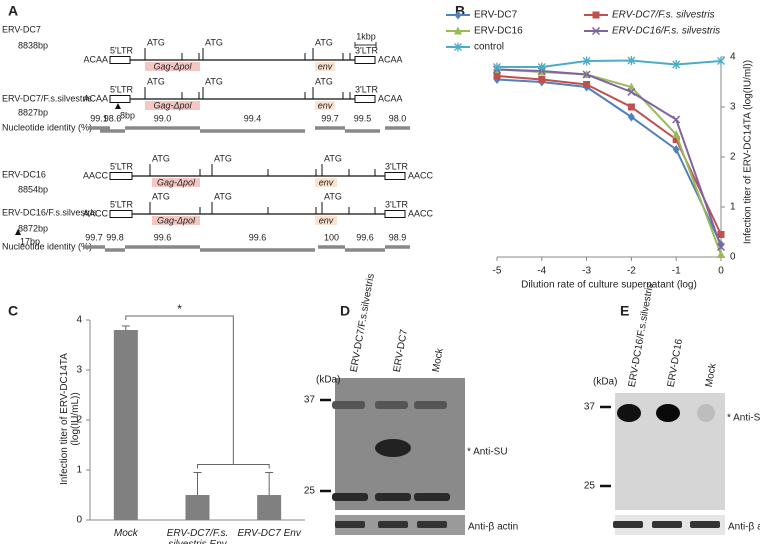 The image size is (760, 544). What do you see at coordinates (95, 59) in the screenshot?
I see `left-site: ACAA` at bounding box center [95, 59].